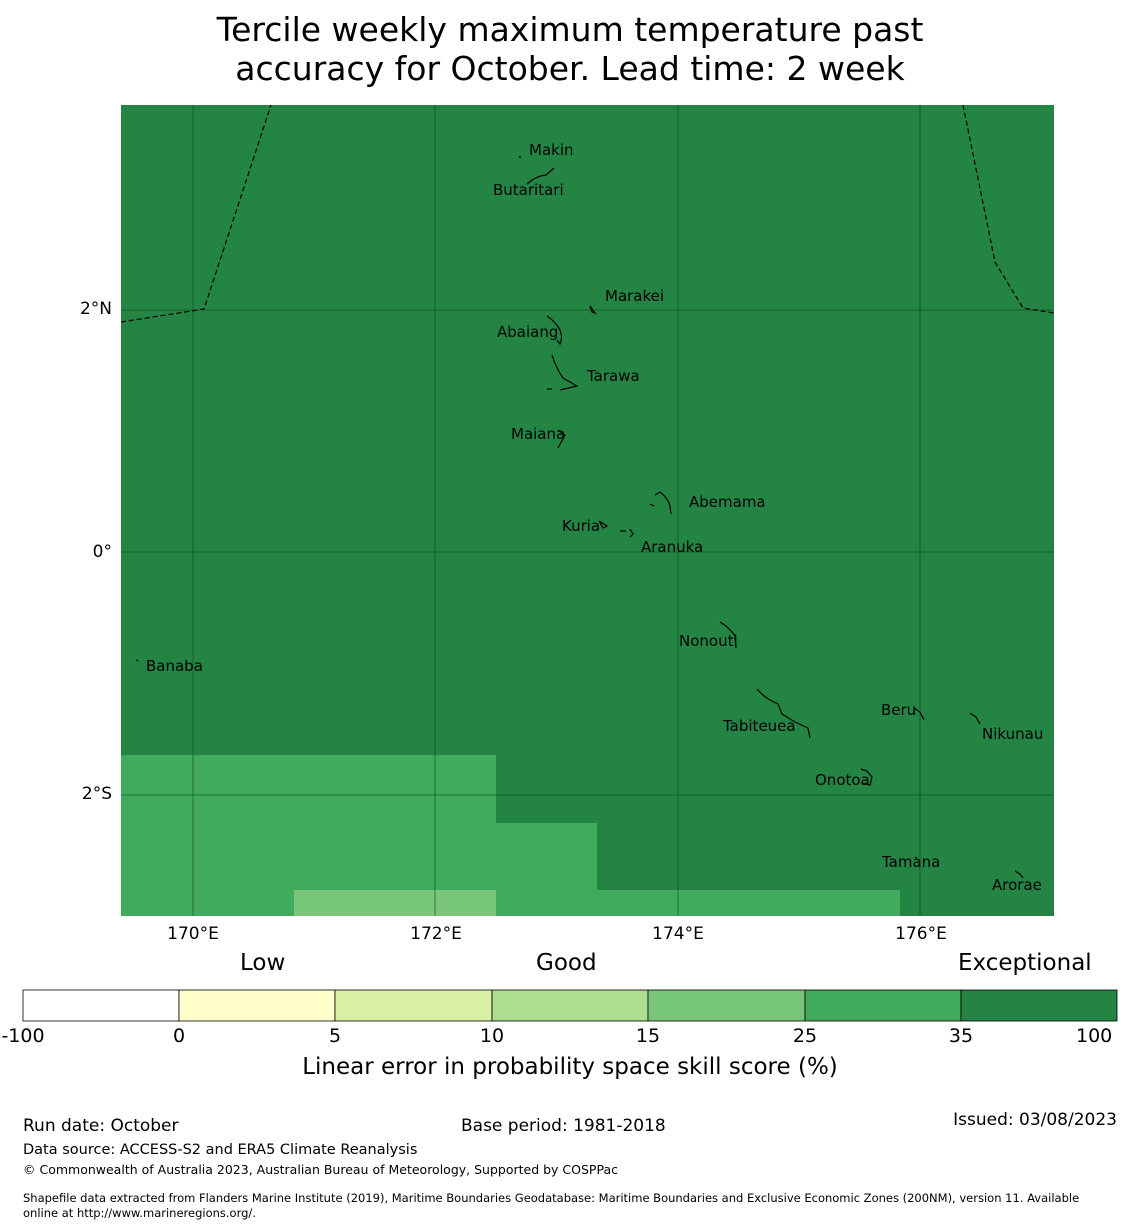  What do you see at coordinates (635, 296) in the screenshot?
I see `place-label-marakei: Marakei` at bounding box center [635, 296].